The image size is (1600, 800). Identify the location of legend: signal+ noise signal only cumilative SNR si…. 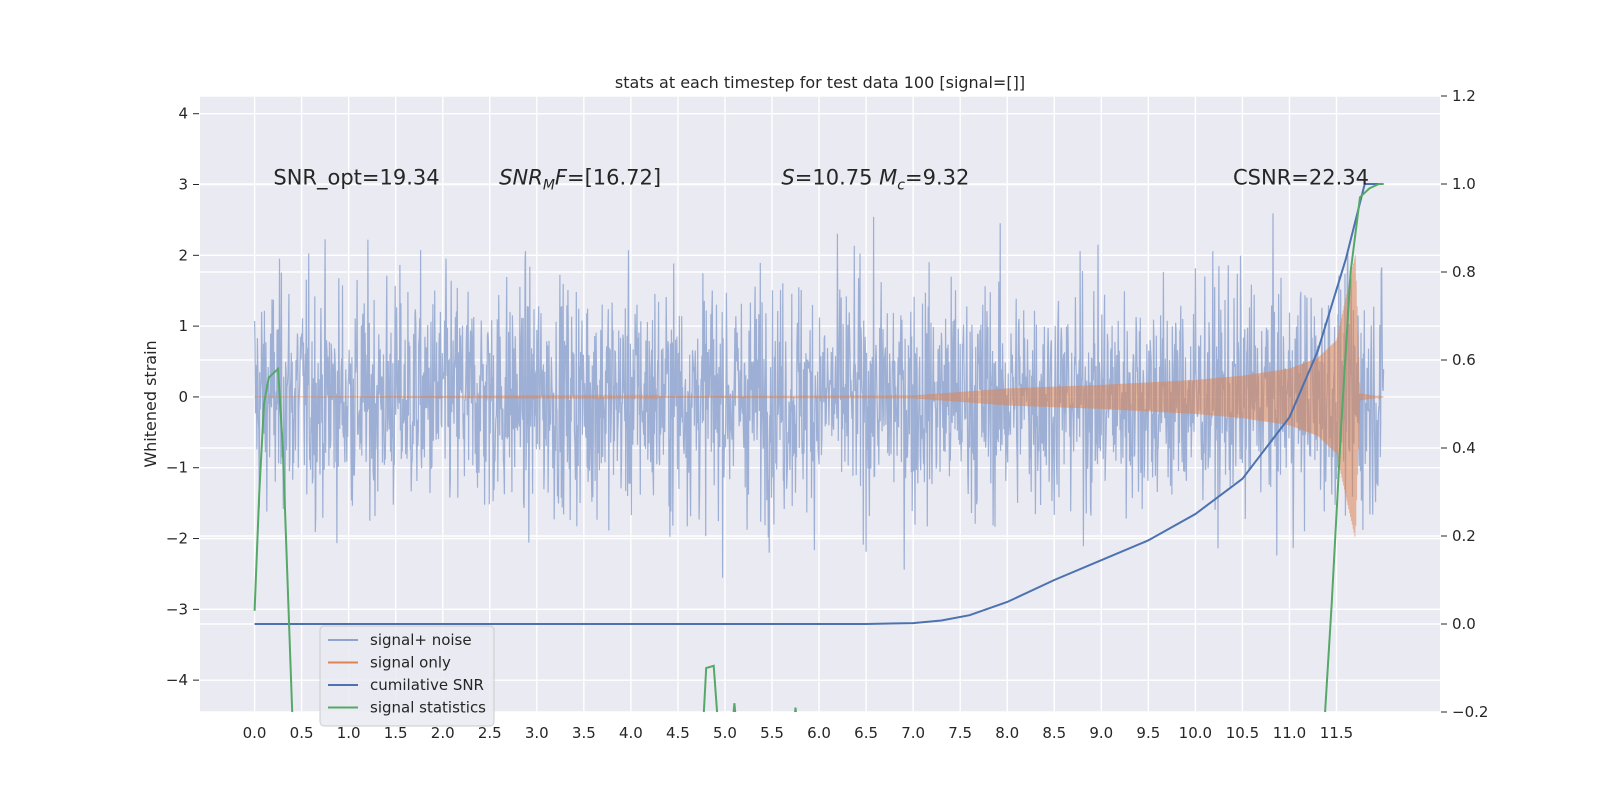
(407, 676).